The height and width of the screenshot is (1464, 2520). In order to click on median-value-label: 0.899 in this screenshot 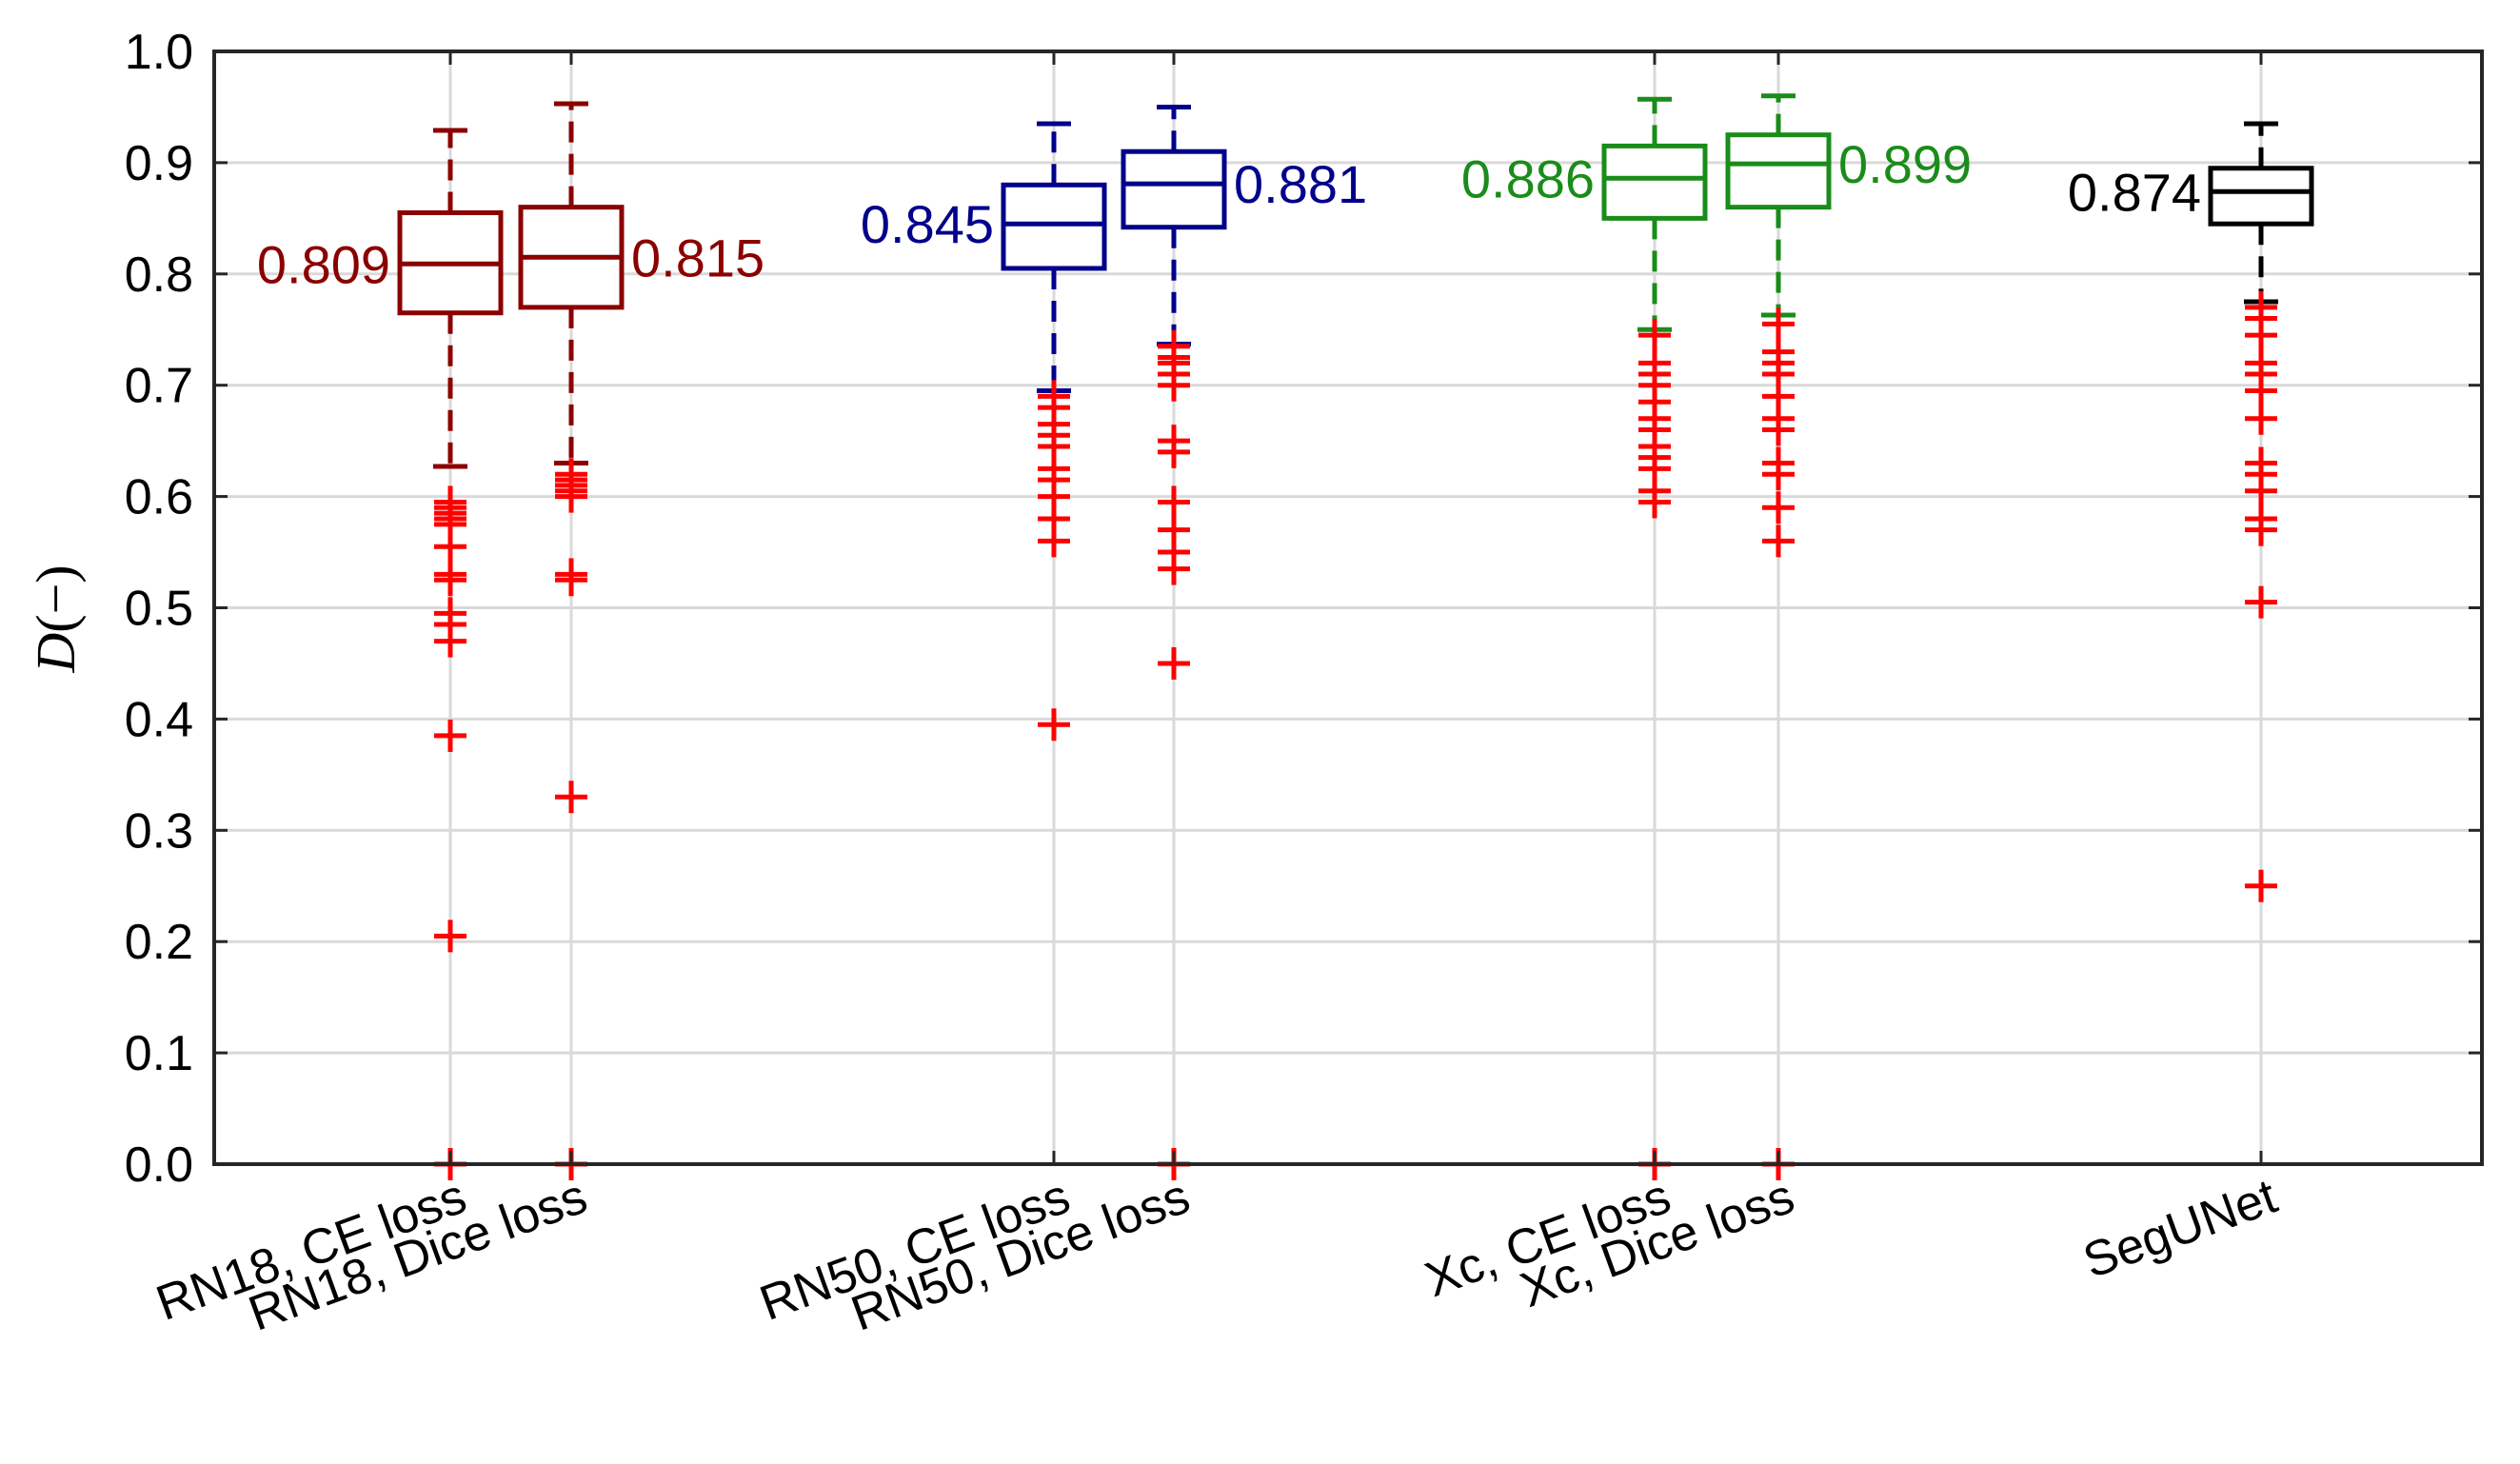, I will do `click(1905, 164)`.